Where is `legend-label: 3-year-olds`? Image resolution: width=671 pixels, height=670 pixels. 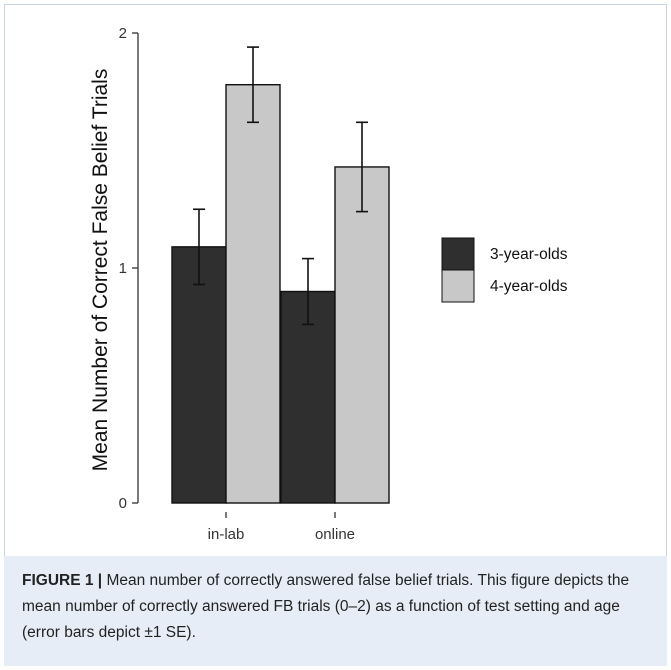
legend-label: 3-year-olds is located at coordinates (529, 254).